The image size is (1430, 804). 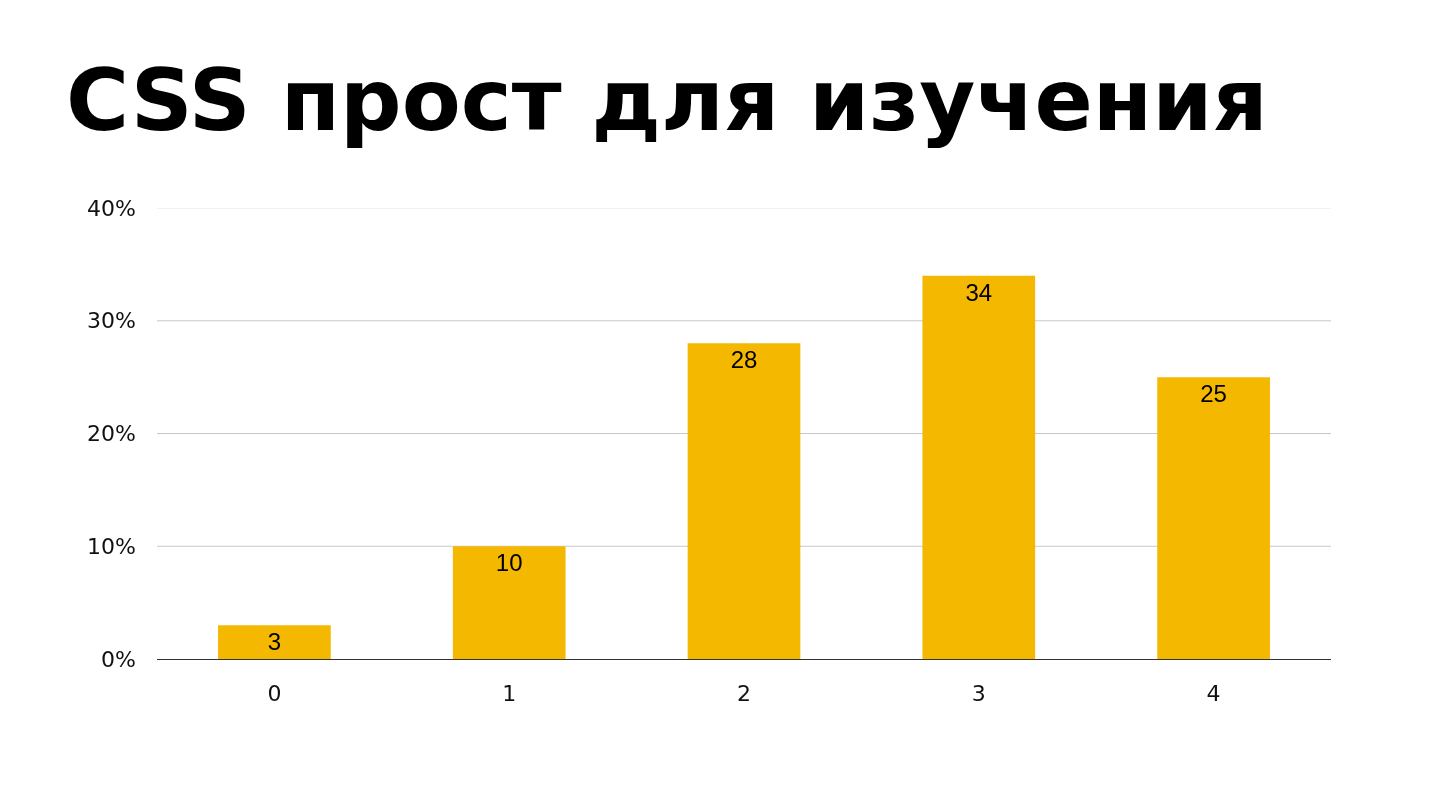 I want to click on x-tick-label: 2, so click(x=744, y=693).